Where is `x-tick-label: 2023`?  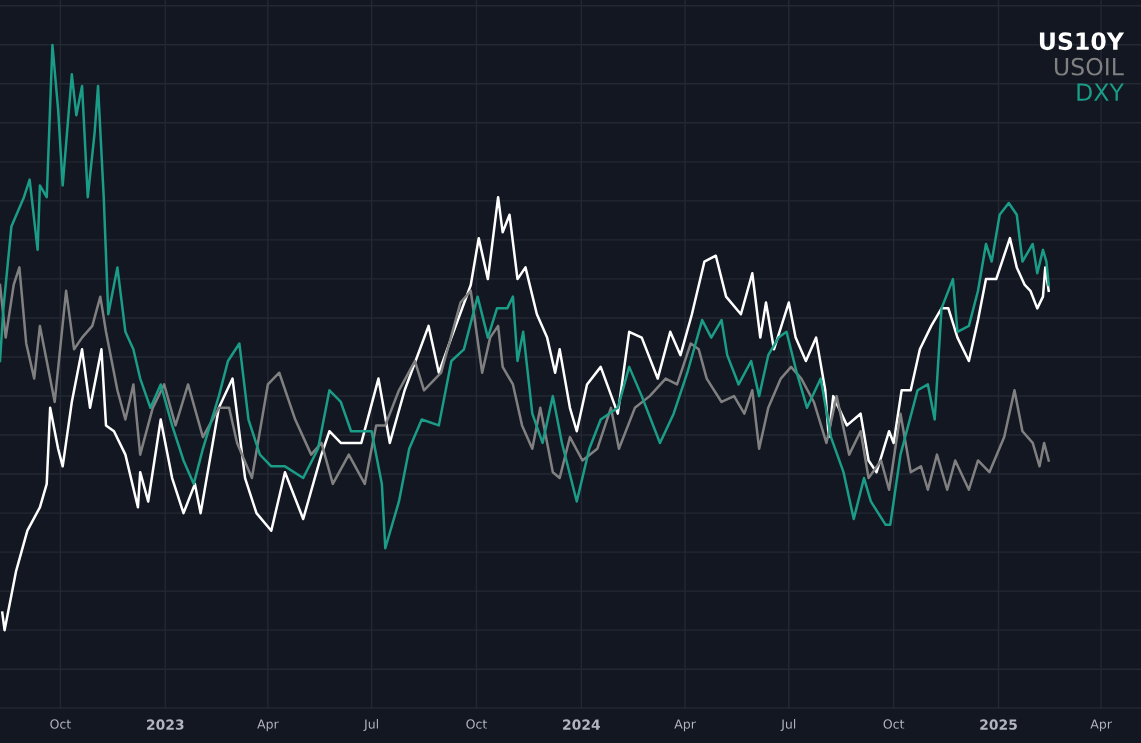
x-tick-label: 2023 is located at coordinates (165, 724).